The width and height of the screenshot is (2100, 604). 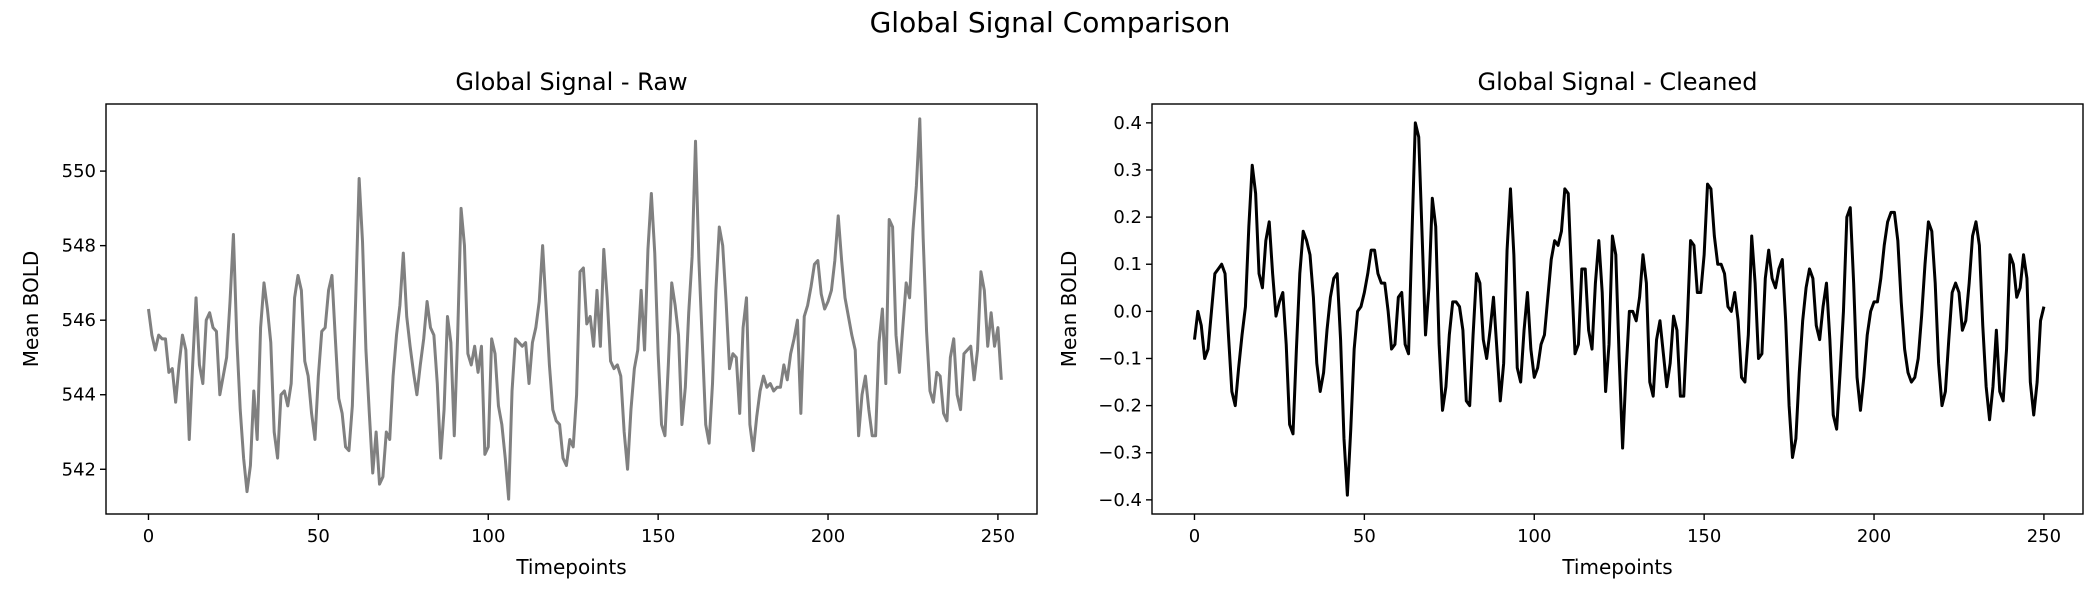 What do you see at coordinates (1120, 500) in the screenshot?
I see `panel-cleaned-y-tick-label: −0.4` at bounding box center [1120, 500].